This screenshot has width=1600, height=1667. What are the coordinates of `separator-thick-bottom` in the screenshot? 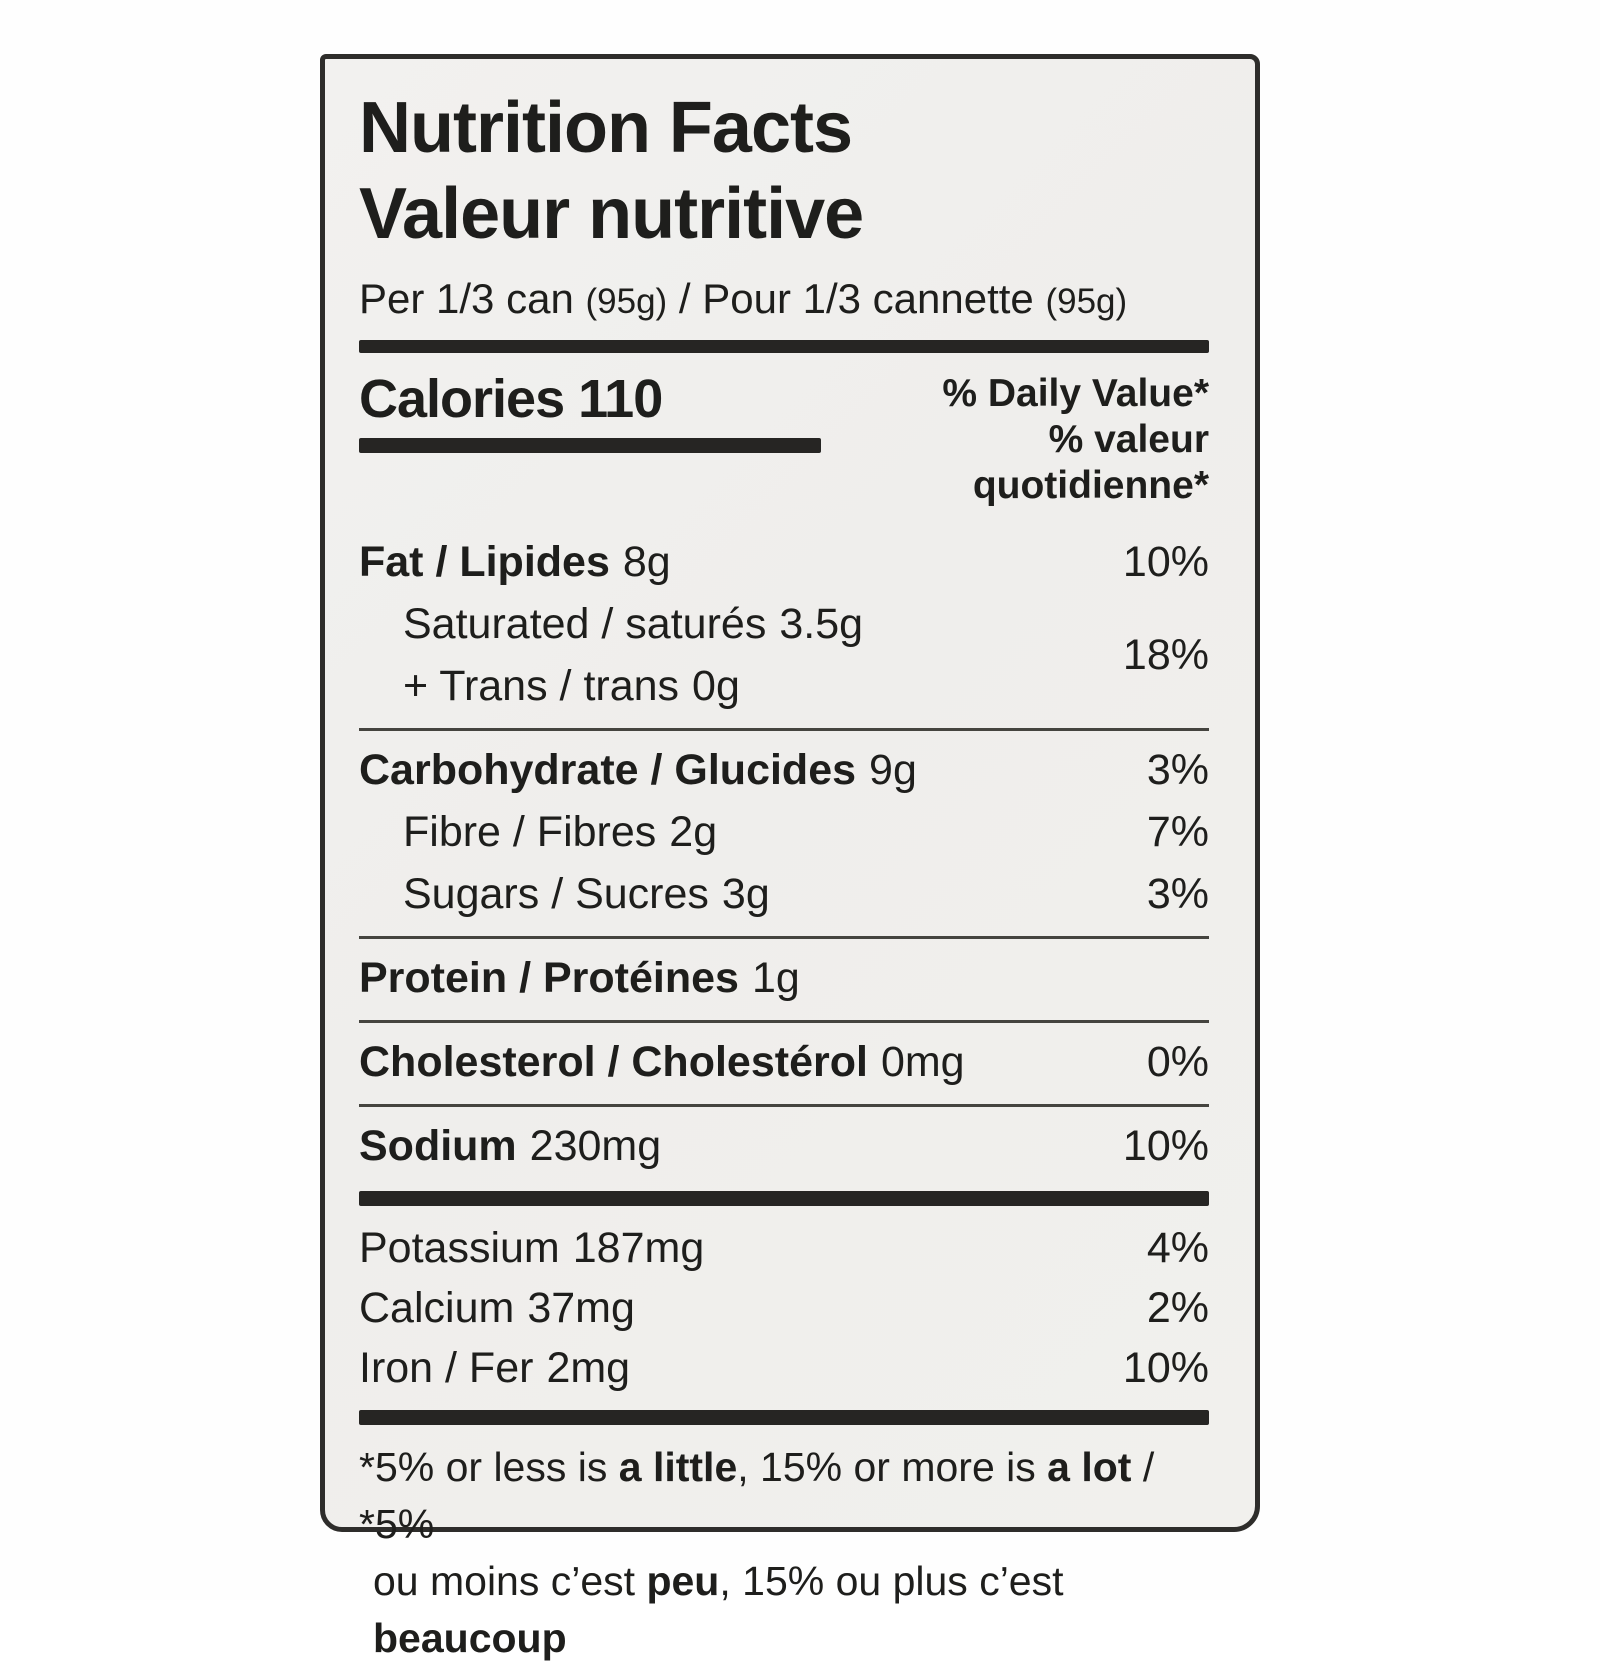 It's located at (784, 1417).